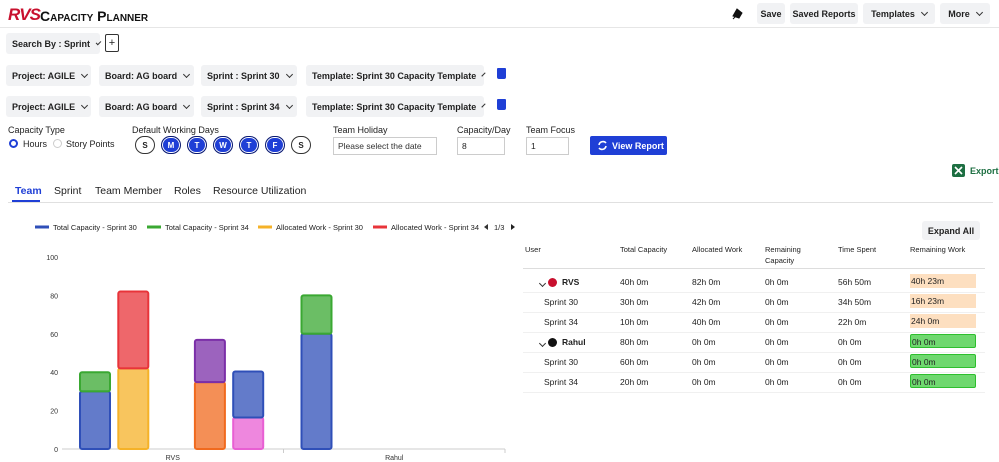 Image resolution: width=999 pixels, height=462 pixels. Describe the element at coordinates (552, 282) in the screenshot. I see `user-icon` at that location.